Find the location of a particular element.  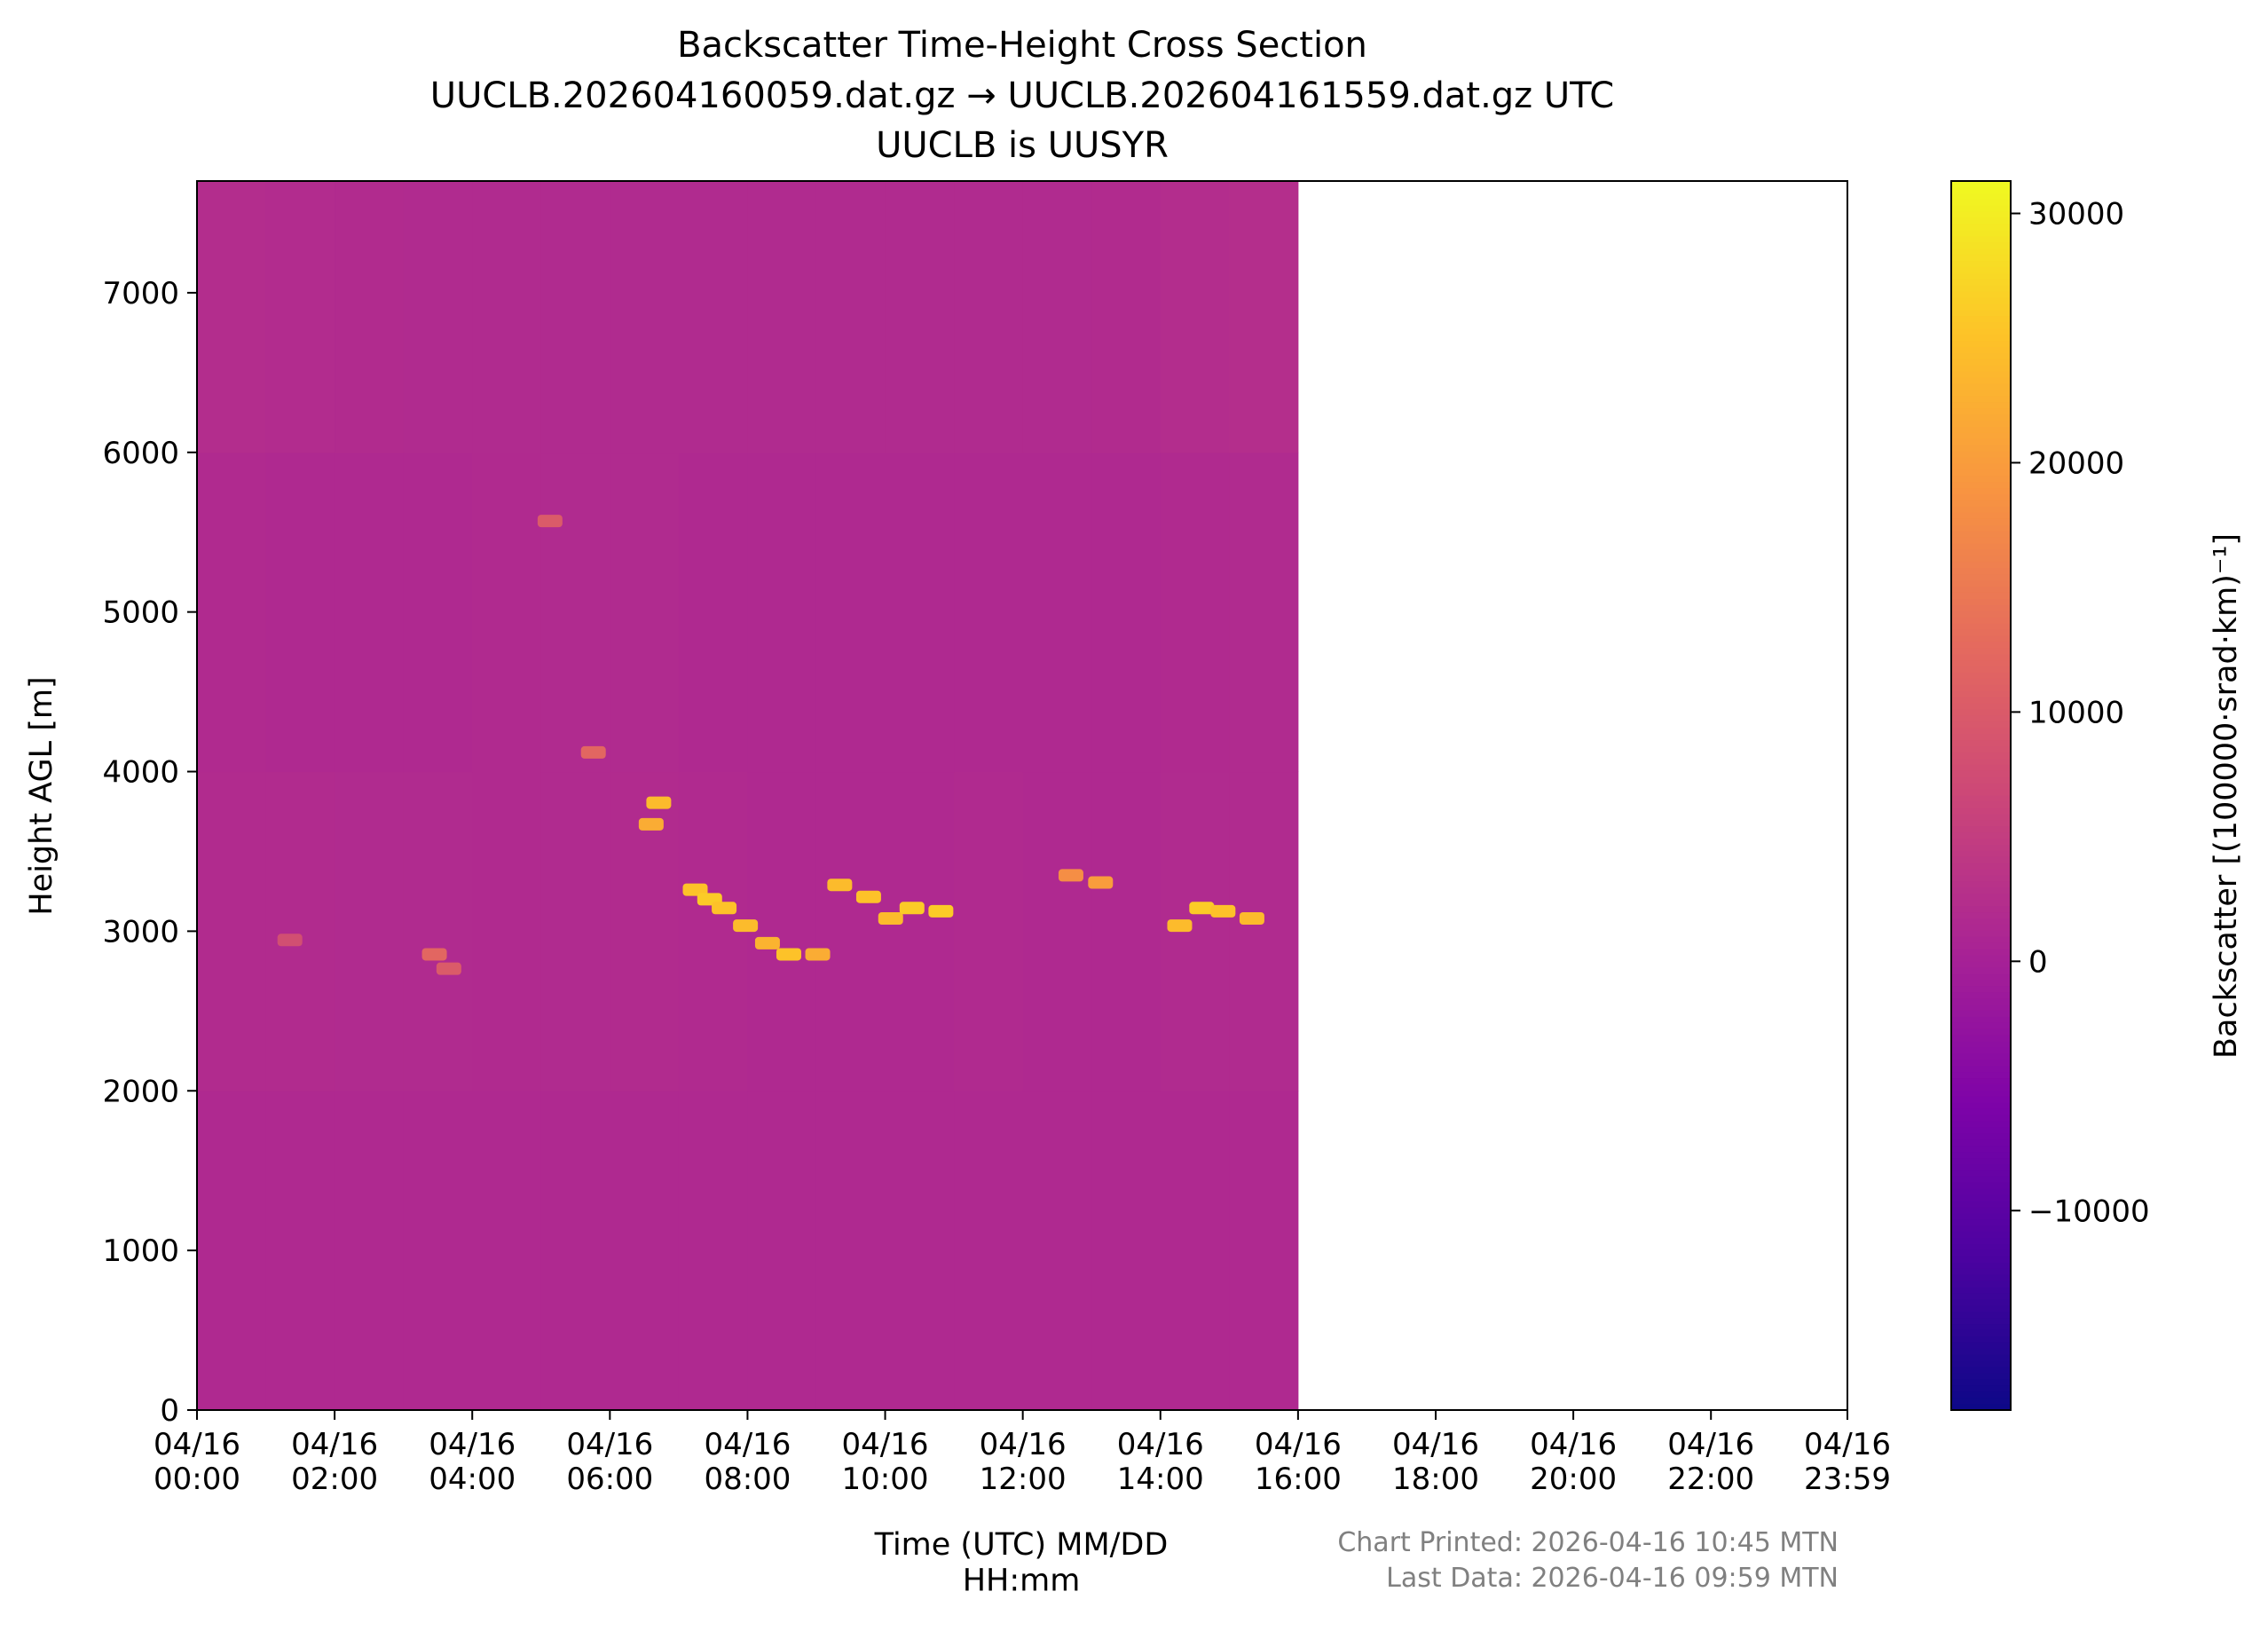

colorbar-tick-label: 0 is located at coordinates (2038, 962).